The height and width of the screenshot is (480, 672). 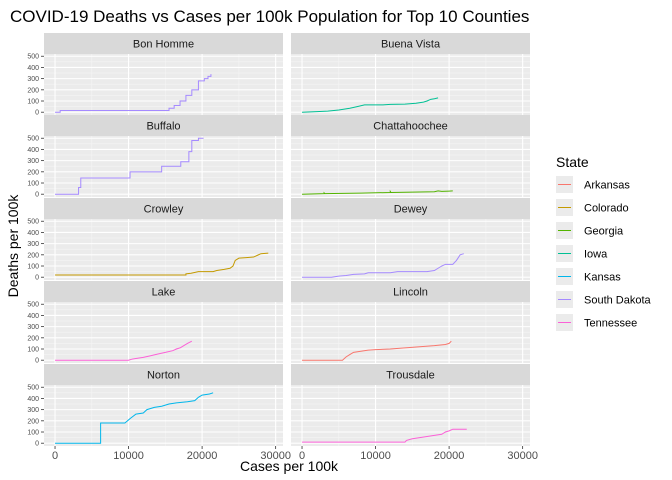 I want to click on legend-item-georgia: Georgia, so click(x=590, y=230).